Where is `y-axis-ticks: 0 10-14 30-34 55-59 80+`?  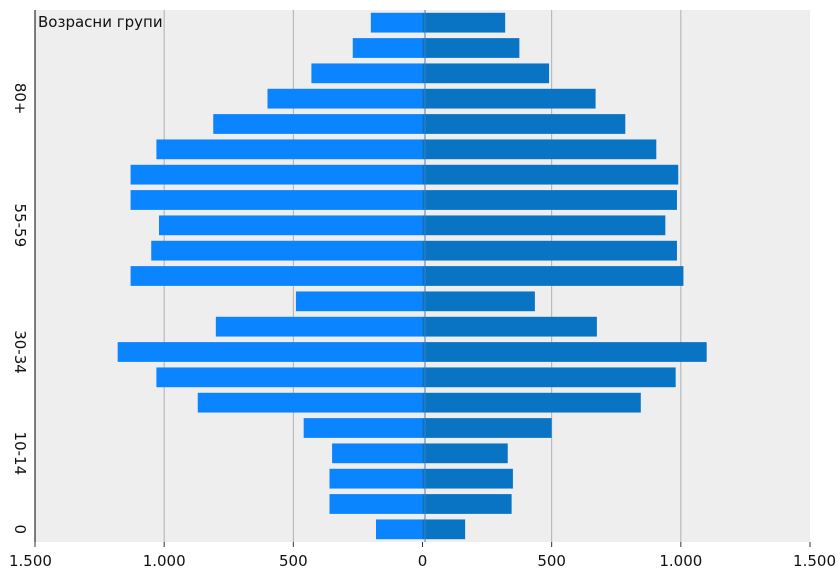 y-axis-ticks: 0 10-14 30-34 55-59 80+ is located at coordinates (20, 308).